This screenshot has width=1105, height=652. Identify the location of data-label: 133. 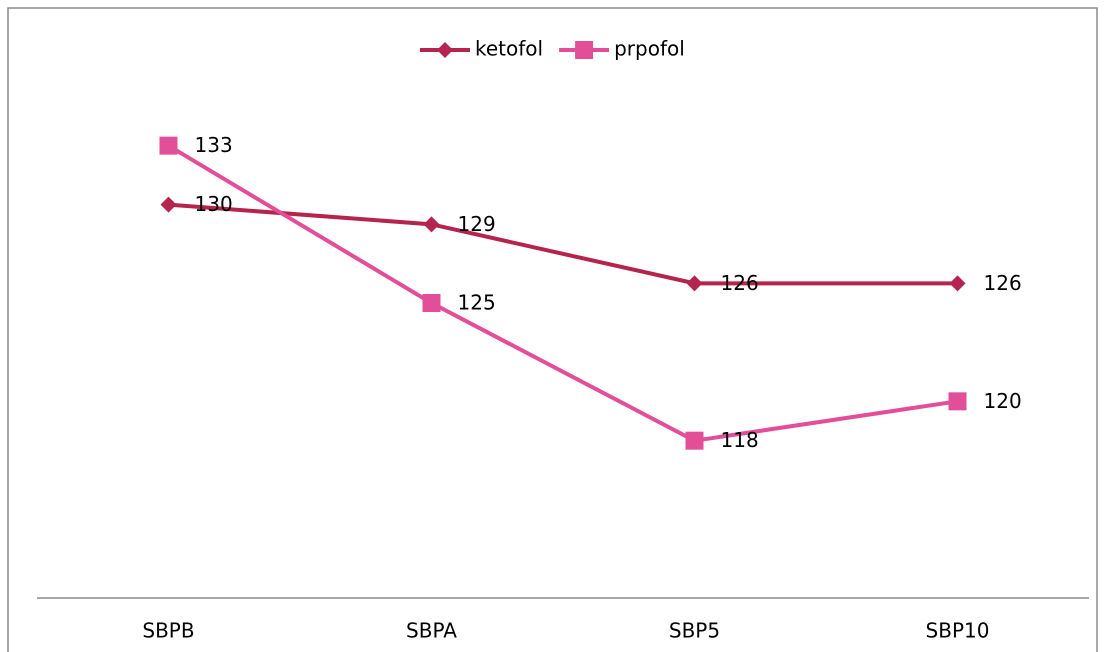
(214, 145).